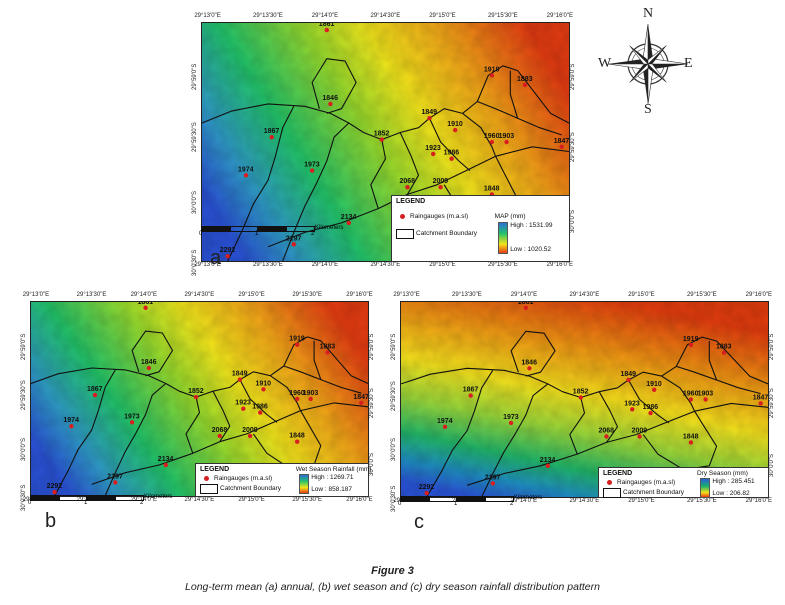 The image size is (785, 605). What do you see at coordinates (405, 234) in the screenshot?
I see `catchment-legend-icon` at bounding box center [405, 234].